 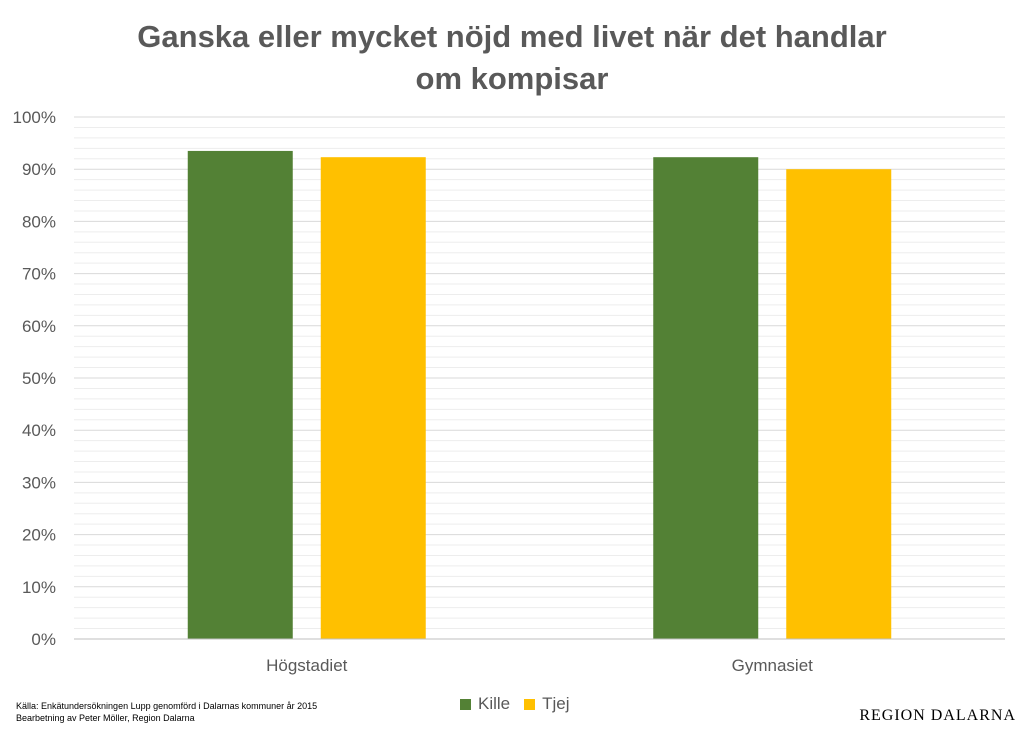 What do you see at coordinates (839, 404) in the screenshot?
I see `bar-tjej-gymnasiet` at bounding box center [839, 404].